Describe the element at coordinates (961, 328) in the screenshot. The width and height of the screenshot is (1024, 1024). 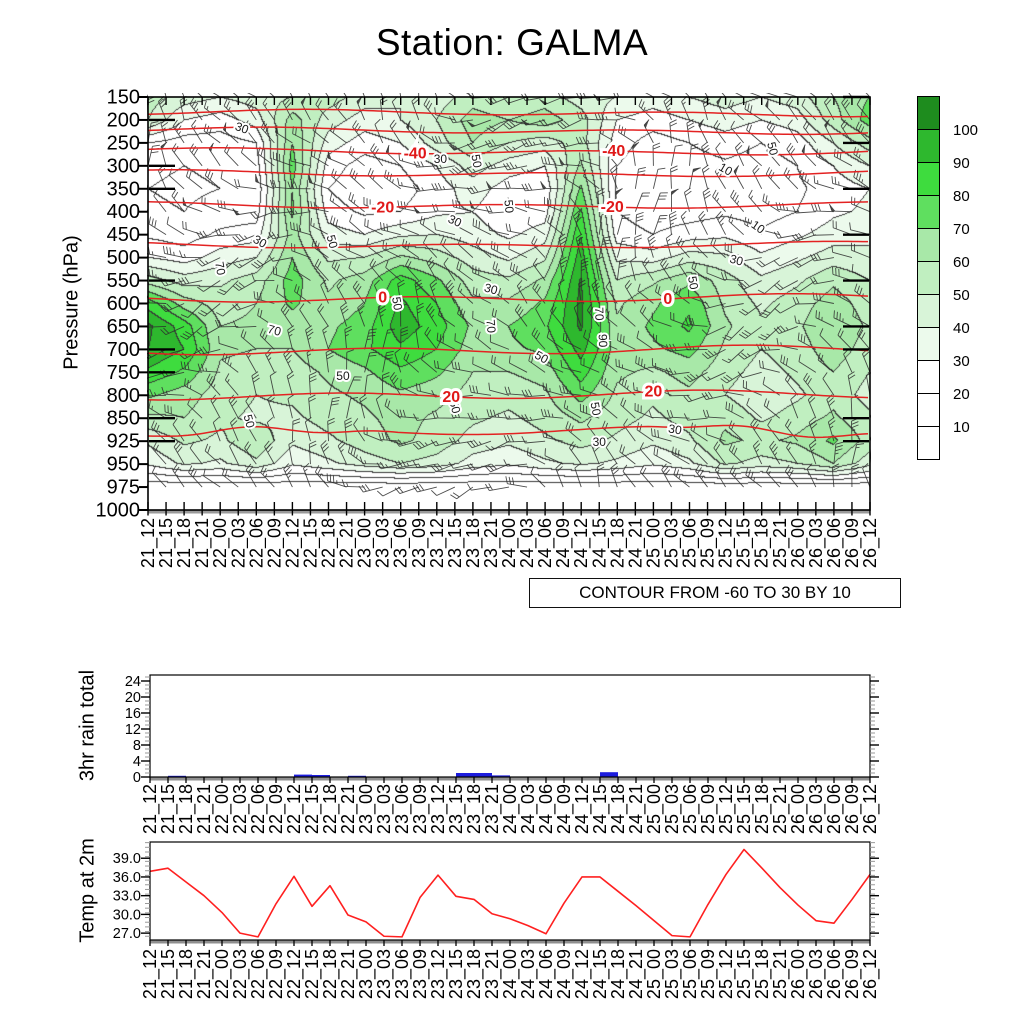
I see `colorbar-tick-label: 40` at that location.